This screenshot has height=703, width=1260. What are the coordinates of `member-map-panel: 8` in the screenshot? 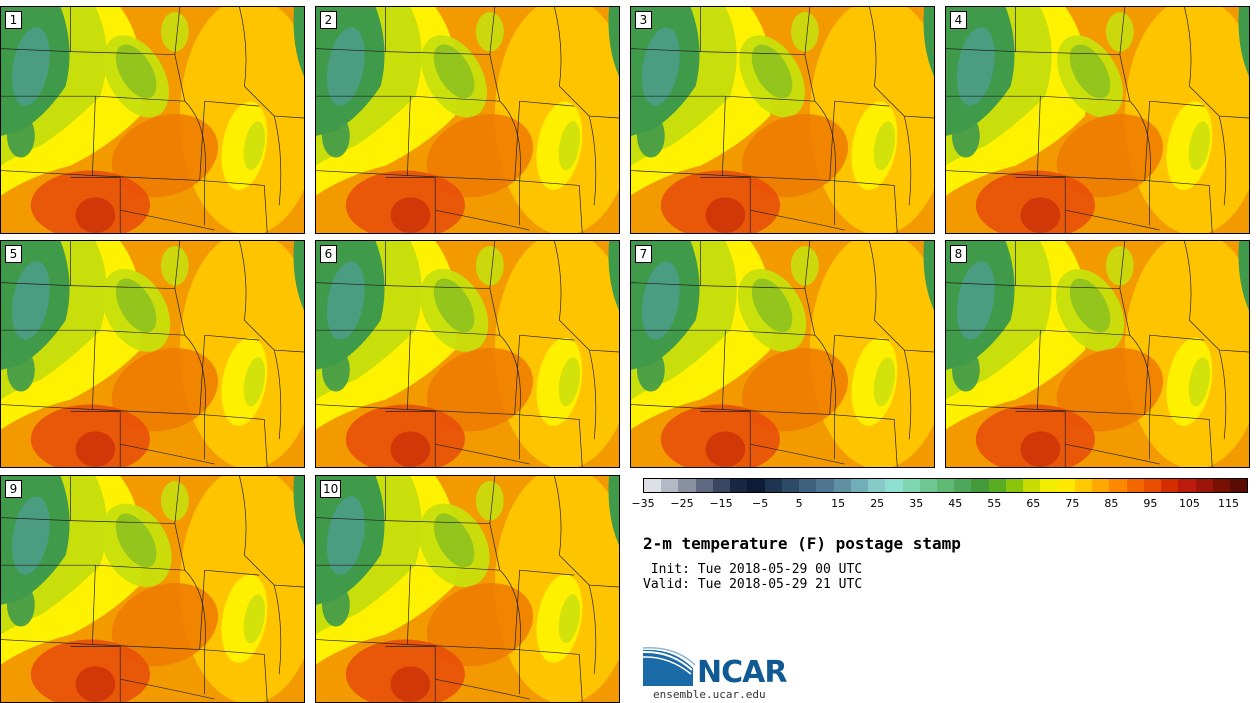 It's located at (1097, 354).